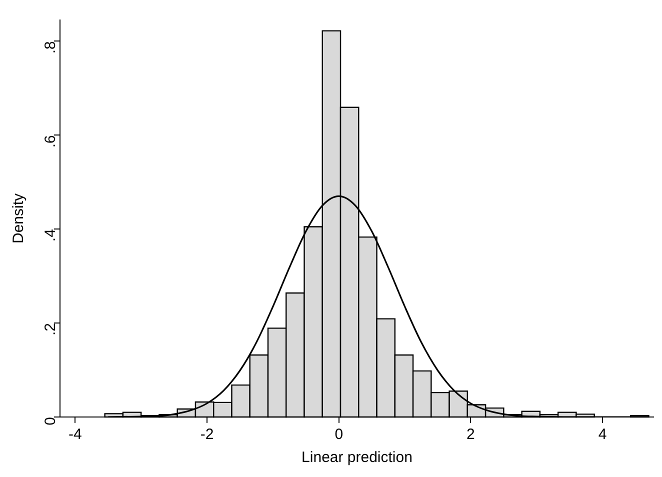 This screenshot has height=477, width=662. Describe the element at coordinates (602, 435) in the screenshot. I see `x-tick-label: 4` at that location.